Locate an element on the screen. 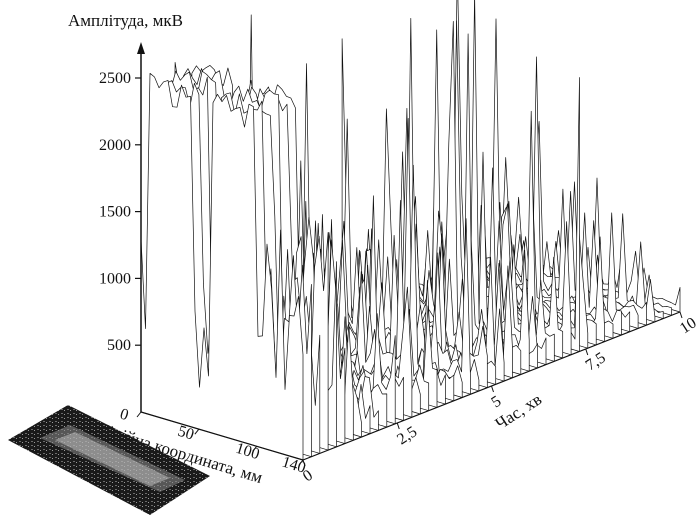 The height and width of the screenshot is (521, 696). z-axis-arrow is located at coordinates (141, 48).